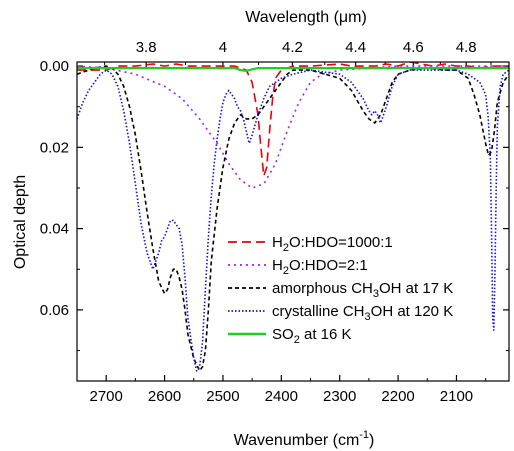 This screenshot has width=514, height=451. Describe the element at coordinates (362, 290) in the screenshot. I see `legend-label: amorphous CH3OH at 17 K` at that location.